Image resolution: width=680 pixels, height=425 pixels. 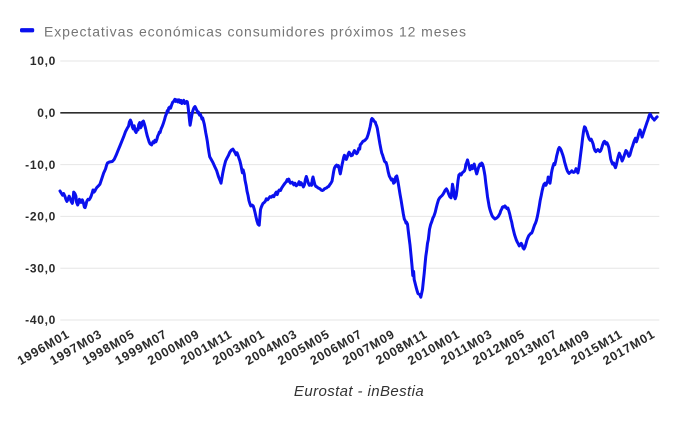 I want to click on svg-text: -40,0, so click(x=40, y=320).